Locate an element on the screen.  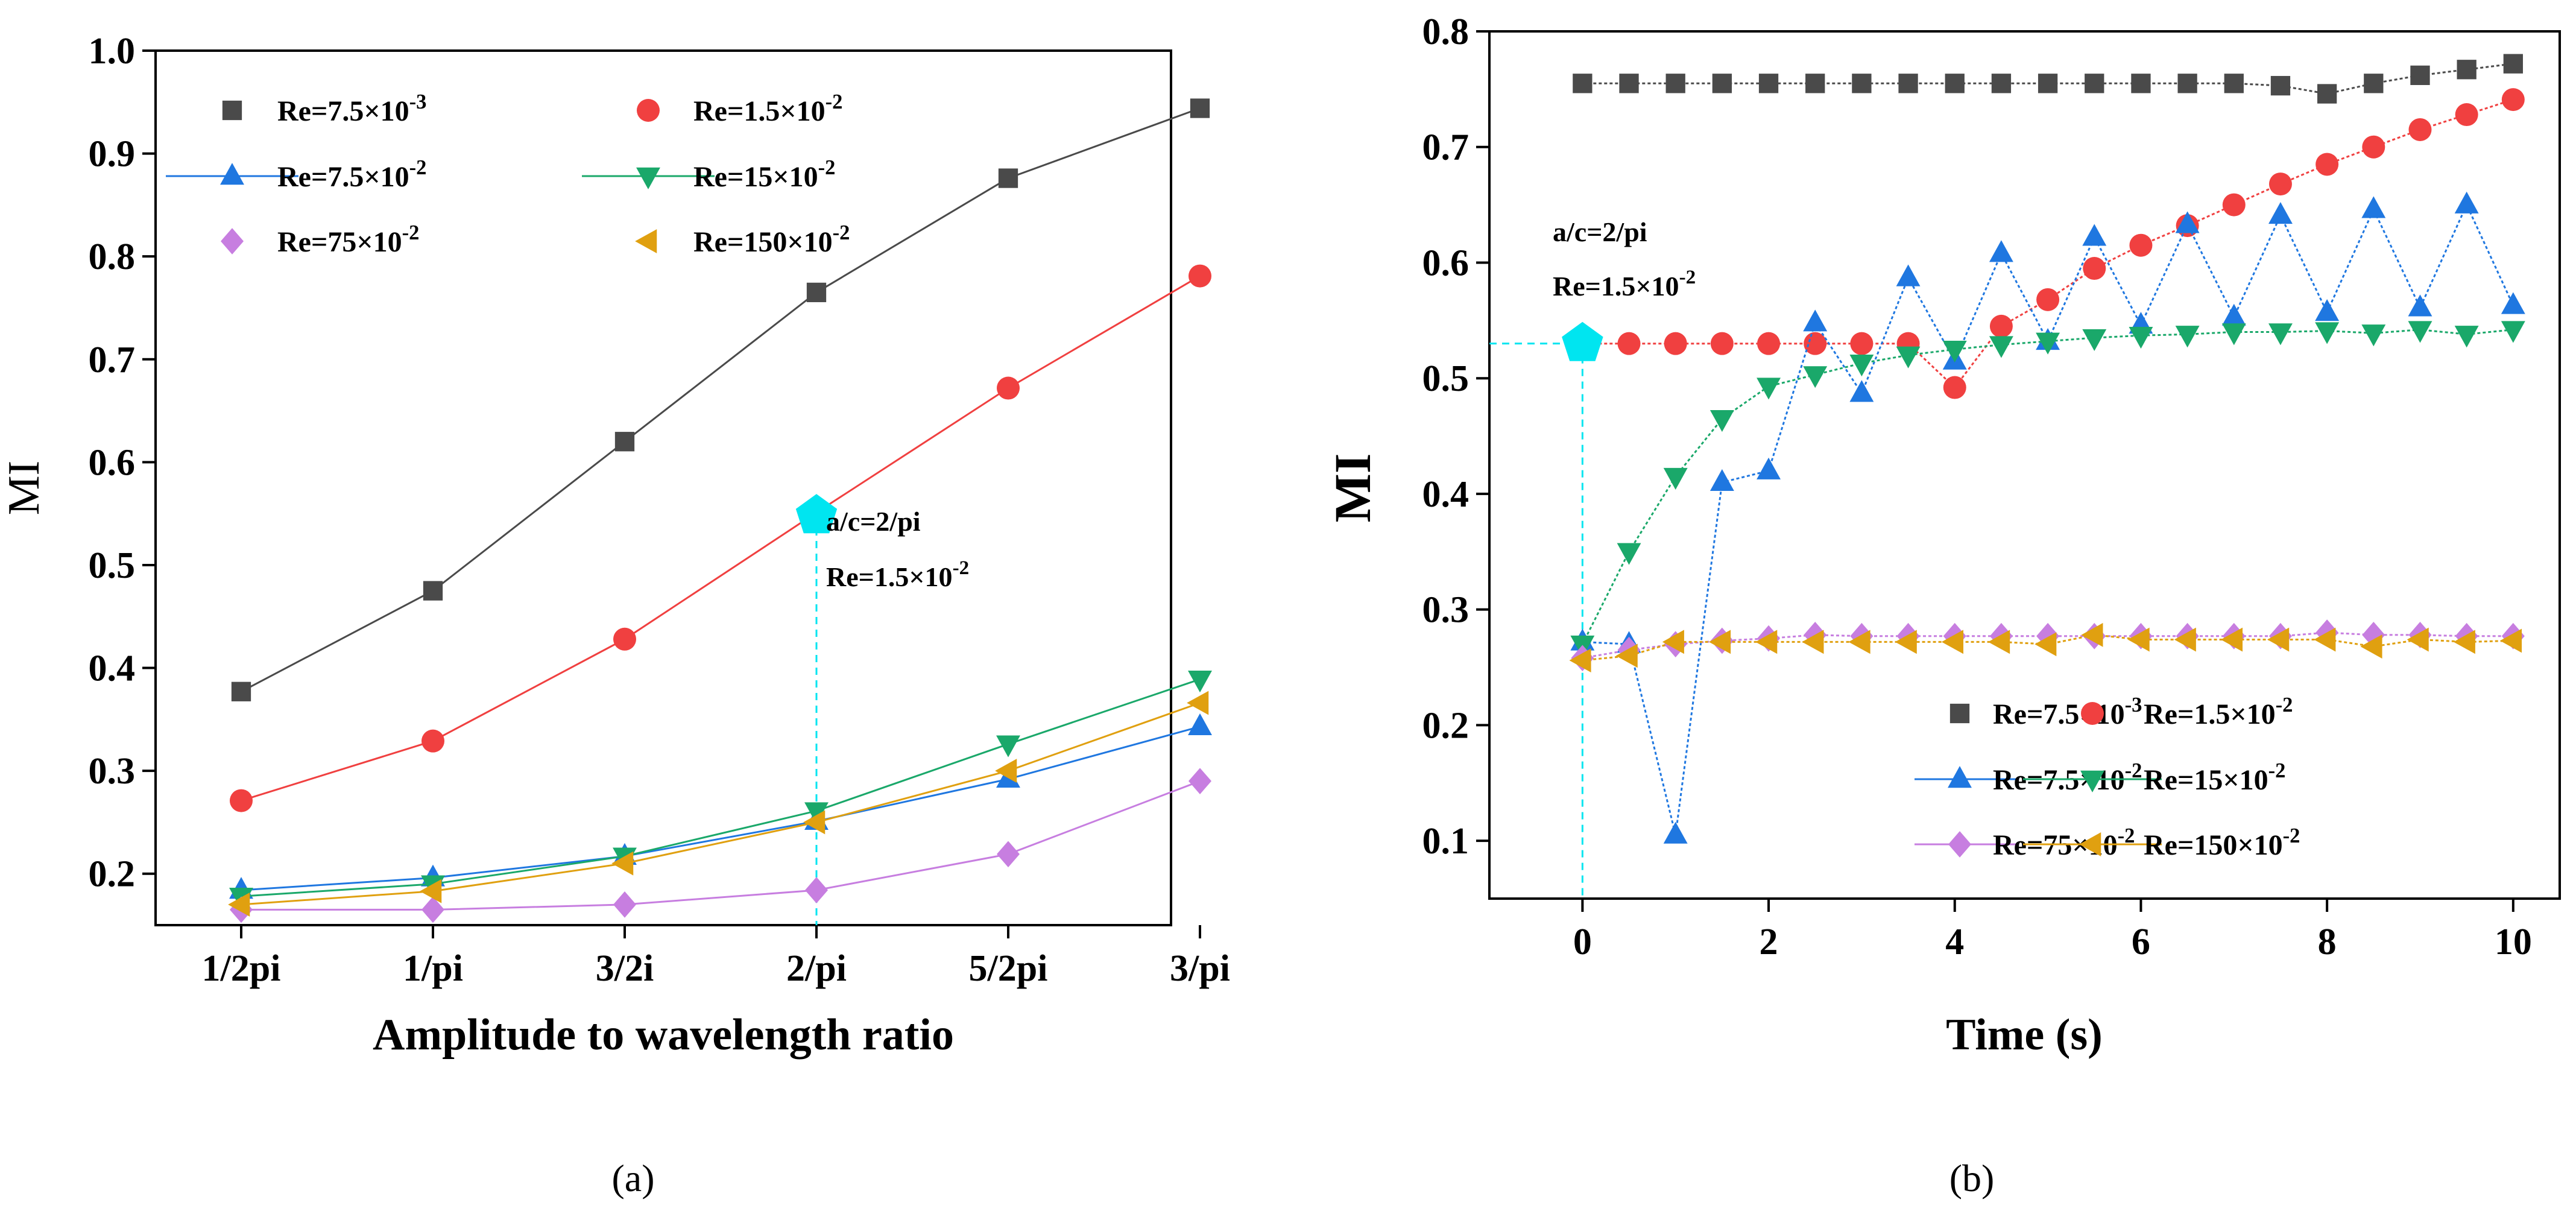
y-tick-label: 0.7 is located at coordinates (112, 361).